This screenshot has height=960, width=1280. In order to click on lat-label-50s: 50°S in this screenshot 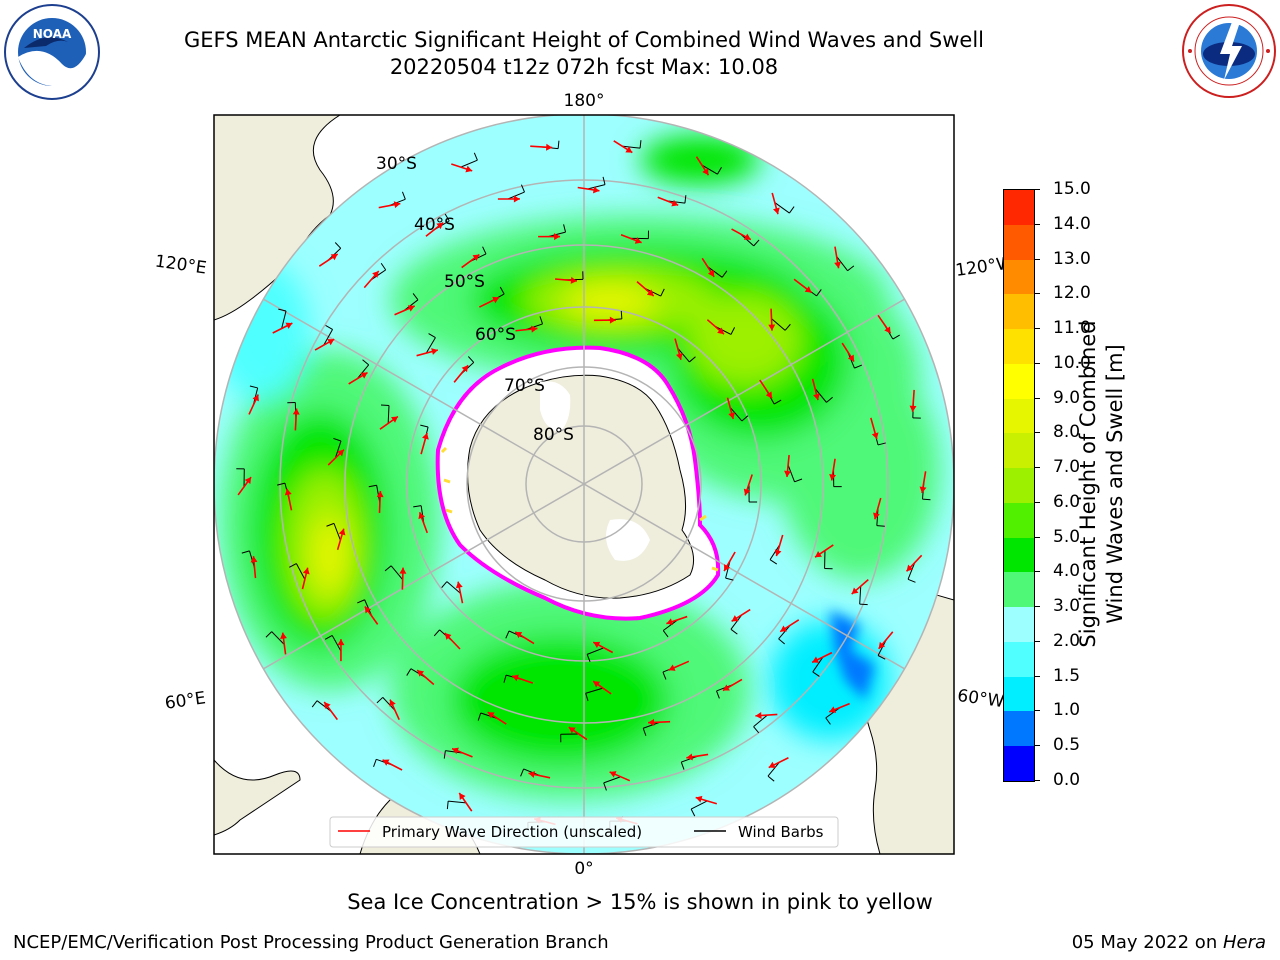, I will do `click(464, 282)`.